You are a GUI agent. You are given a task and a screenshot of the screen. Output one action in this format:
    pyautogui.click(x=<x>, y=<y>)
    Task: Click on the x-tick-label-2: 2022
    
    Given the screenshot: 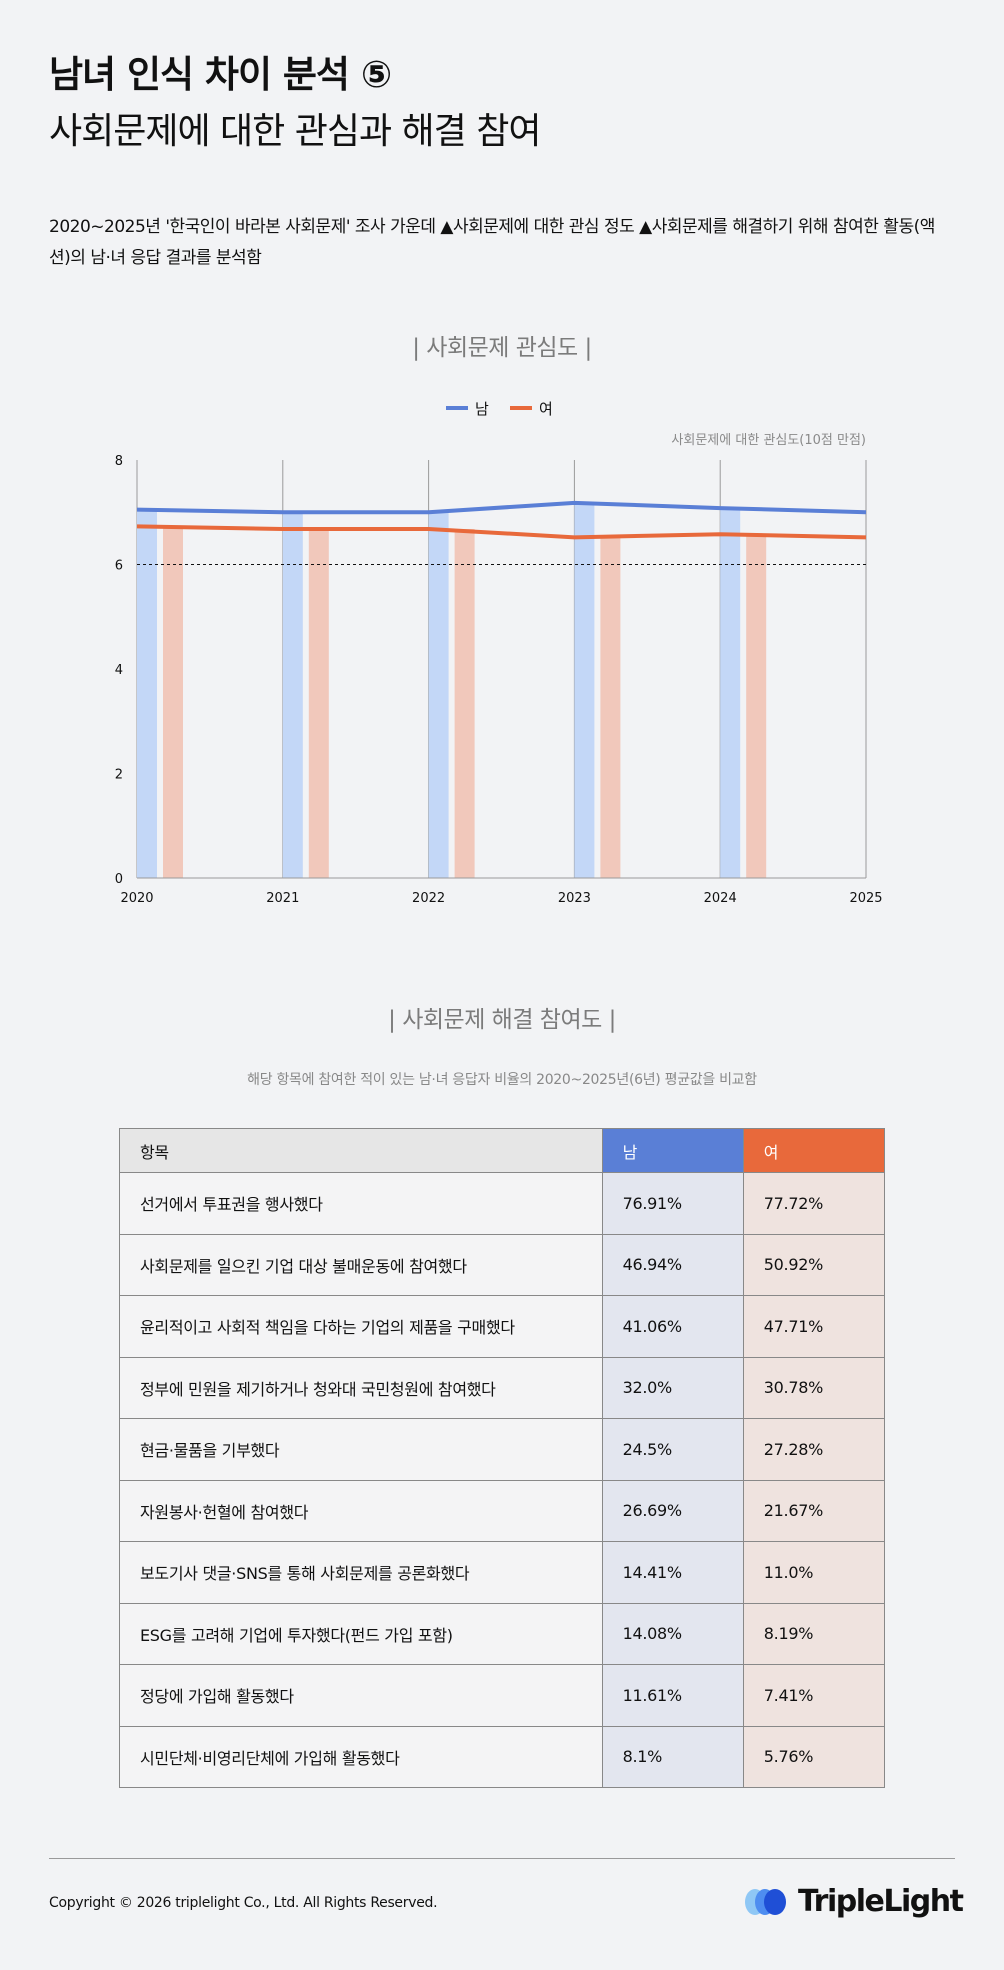 What is the action you would take?
    pyautogui.click(x=428, y=898)
    